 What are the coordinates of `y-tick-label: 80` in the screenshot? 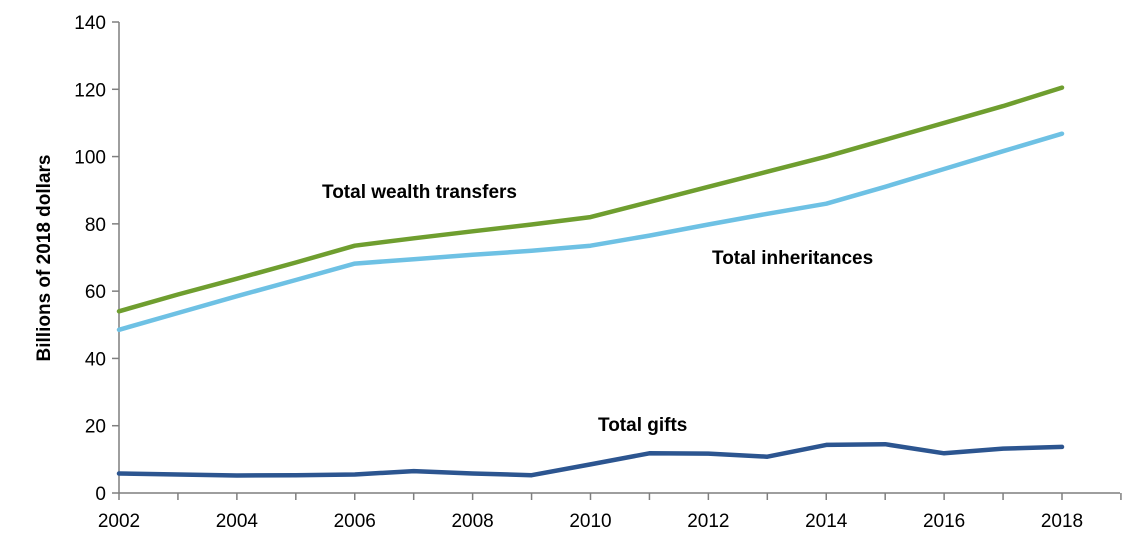 It's located at (95, 225).